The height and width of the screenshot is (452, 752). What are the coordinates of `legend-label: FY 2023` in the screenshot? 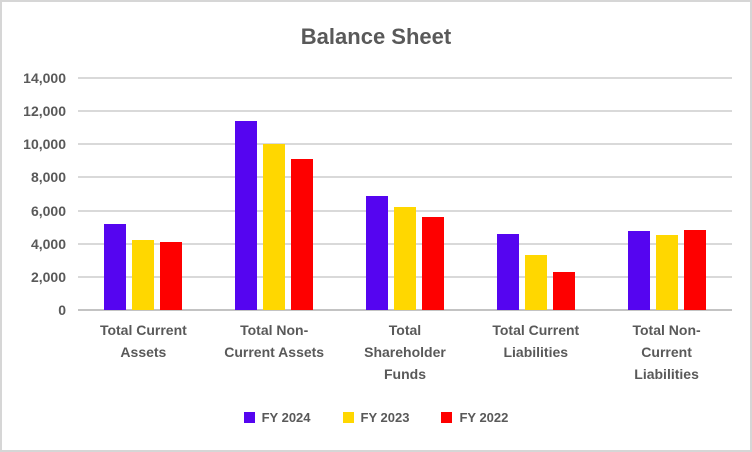 It's located at (385, 417).